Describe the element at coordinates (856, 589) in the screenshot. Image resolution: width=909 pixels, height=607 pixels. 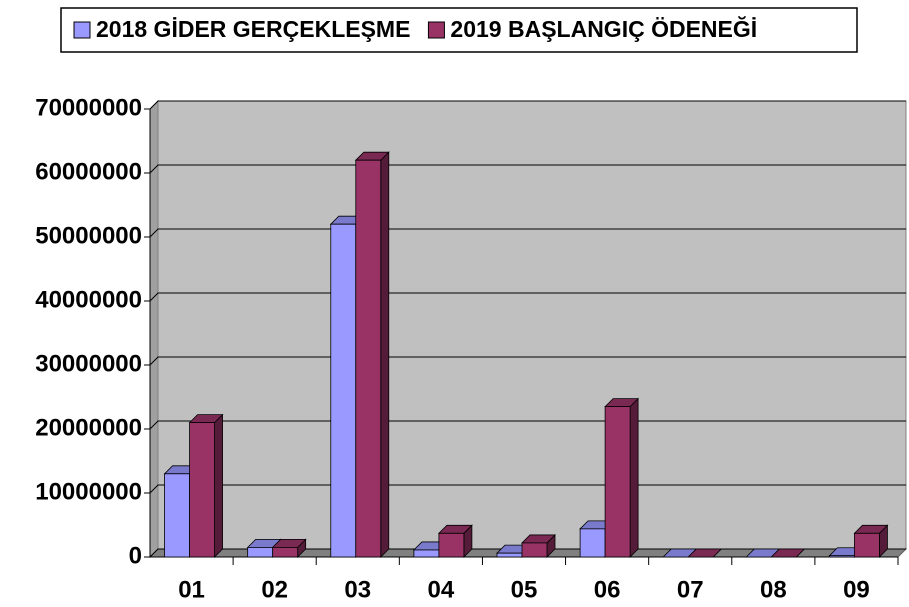
I see `x-tick-label: 09` at that location.